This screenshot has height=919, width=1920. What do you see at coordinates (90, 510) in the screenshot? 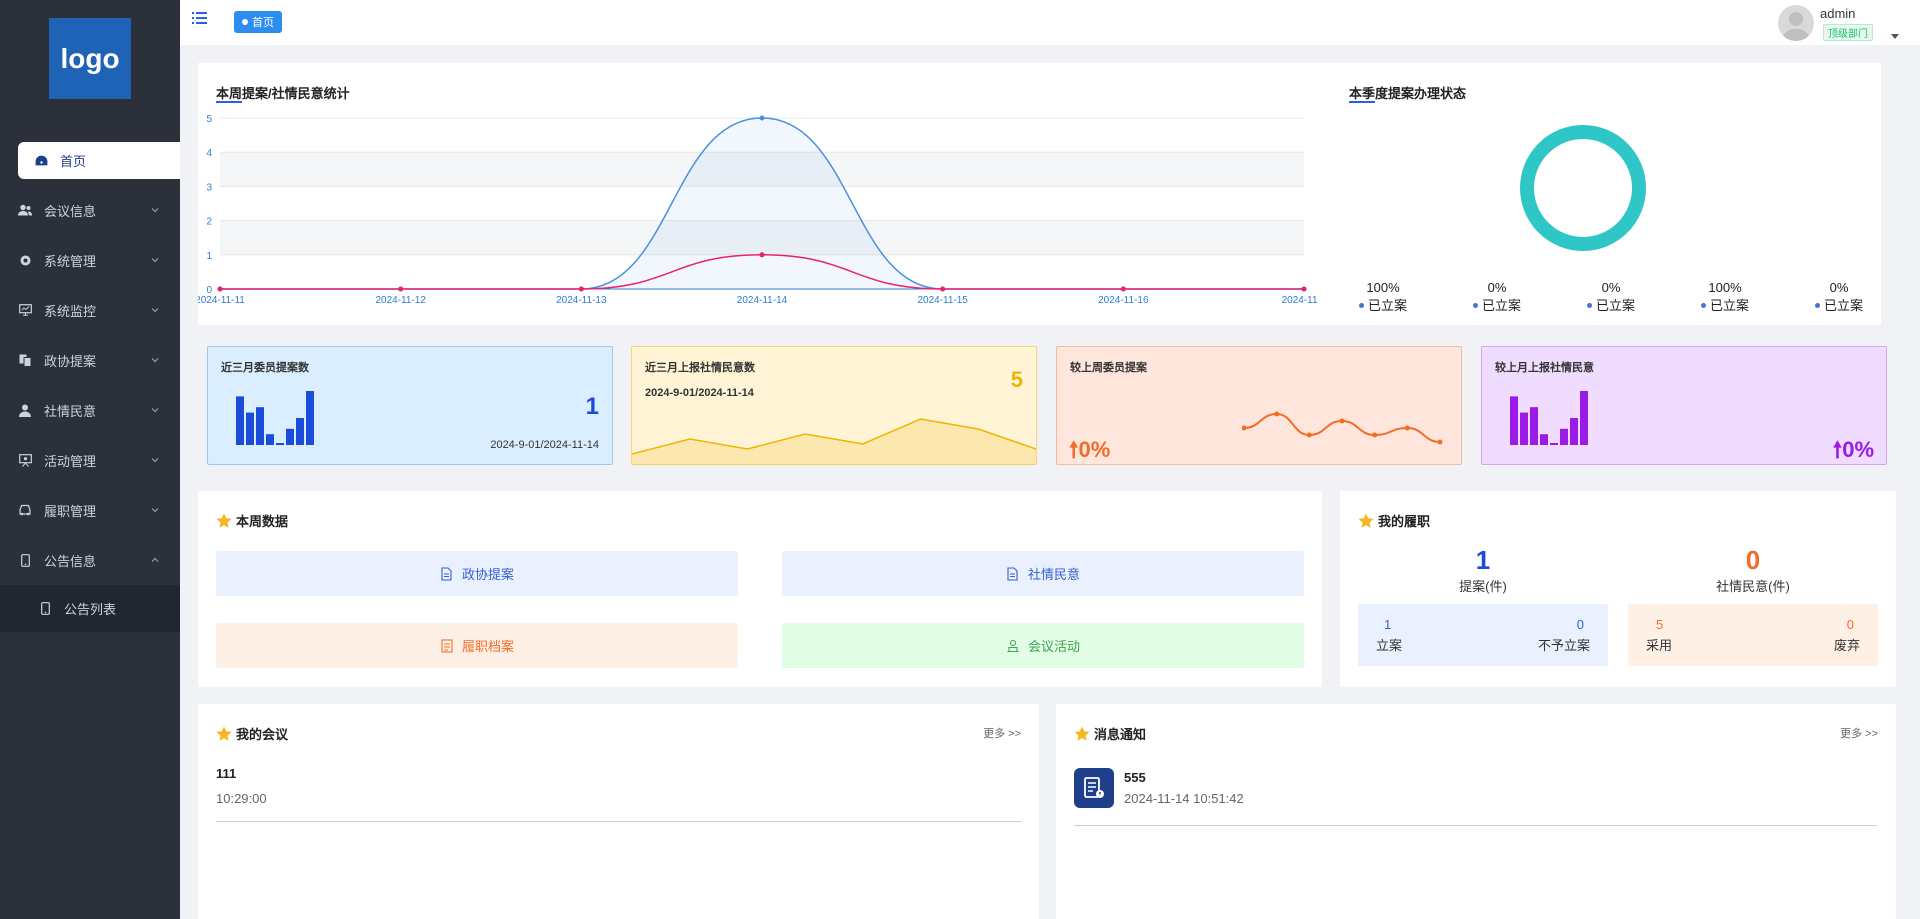
I see `sidebar-item-duty-management: 履职管理` at bounding box center [90, 510].